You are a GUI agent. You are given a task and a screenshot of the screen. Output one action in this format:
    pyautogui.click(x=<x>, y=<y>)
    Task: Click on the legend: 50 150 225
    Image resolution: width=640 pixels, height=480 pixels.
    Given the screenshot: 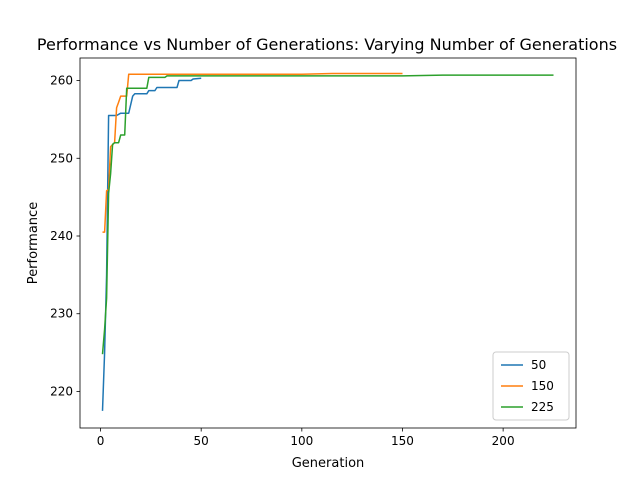 What is the action you would take?
    pyautogui.click(x=531, y=386)
    